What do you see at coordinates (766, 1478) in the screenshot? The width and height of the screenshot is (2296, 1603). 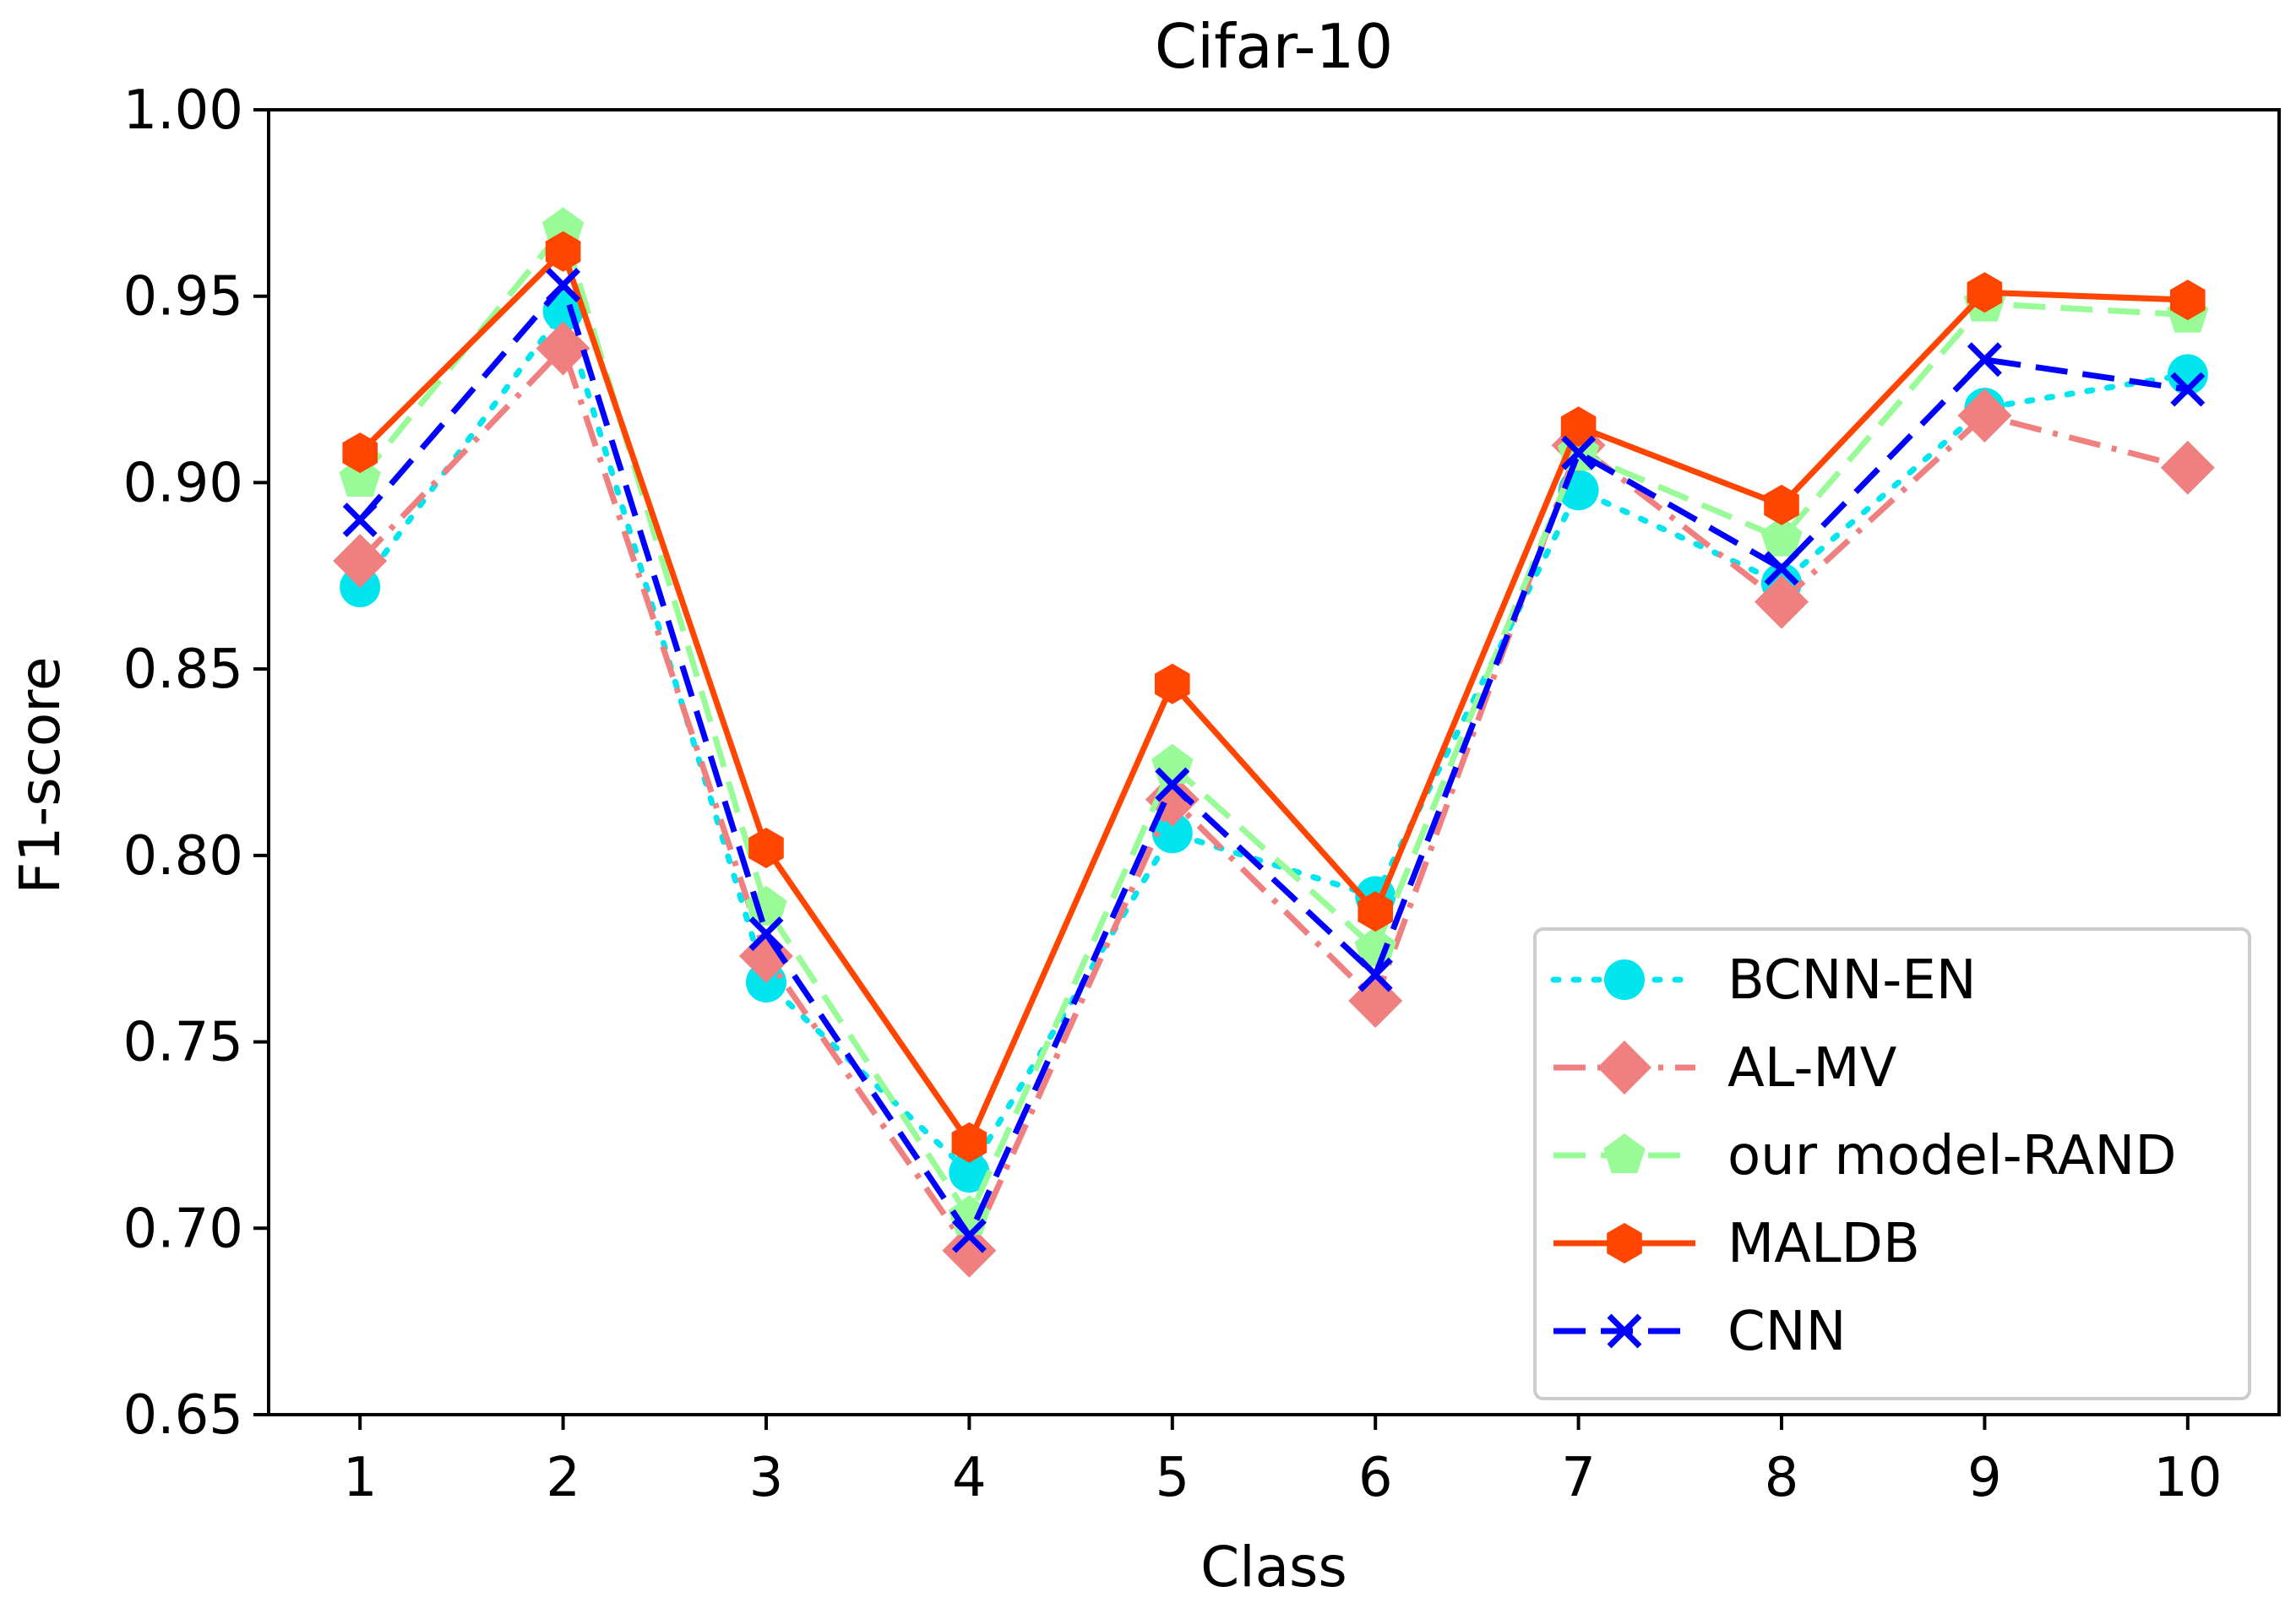 I see `x-tick-label: 3` at bounding box center [766, 1478].